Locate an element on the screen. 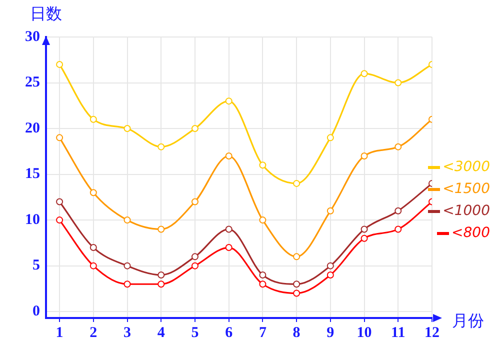  x-tick-label: 5 is located at coordinates (195, 332).